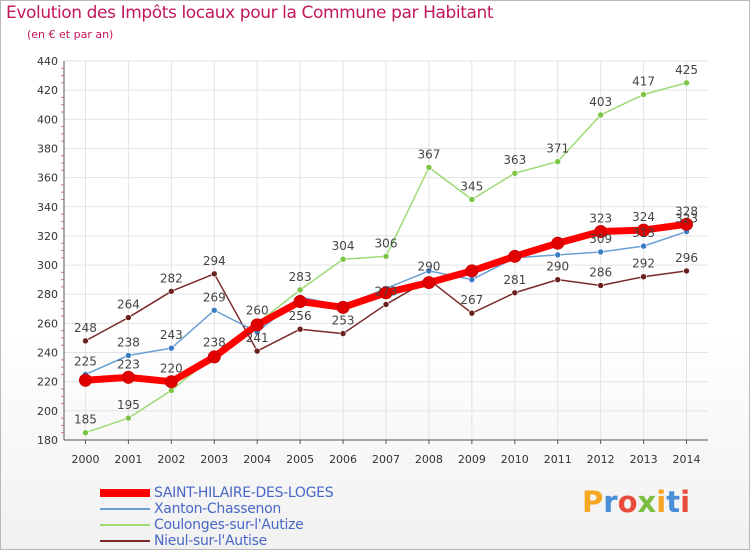 Image resolution: width=750 pixels, height=550 pixels. Describe the element at coordinates (217, 509) in the screenshot. I see `legend-label: Xanton-Chassenon` at that location.